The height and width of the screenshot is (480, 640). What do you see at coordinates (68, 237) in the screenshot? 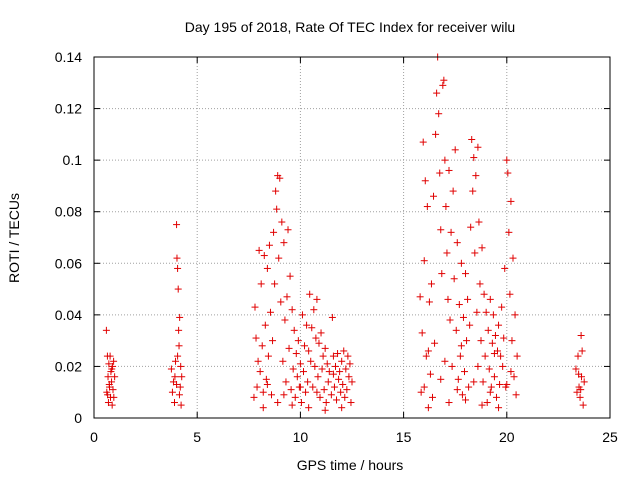
I see `y-tick-labels: 0 0.02 0.04 0.06 0.08 0.1 0.12 0.14` at bounding box center [68, 237].